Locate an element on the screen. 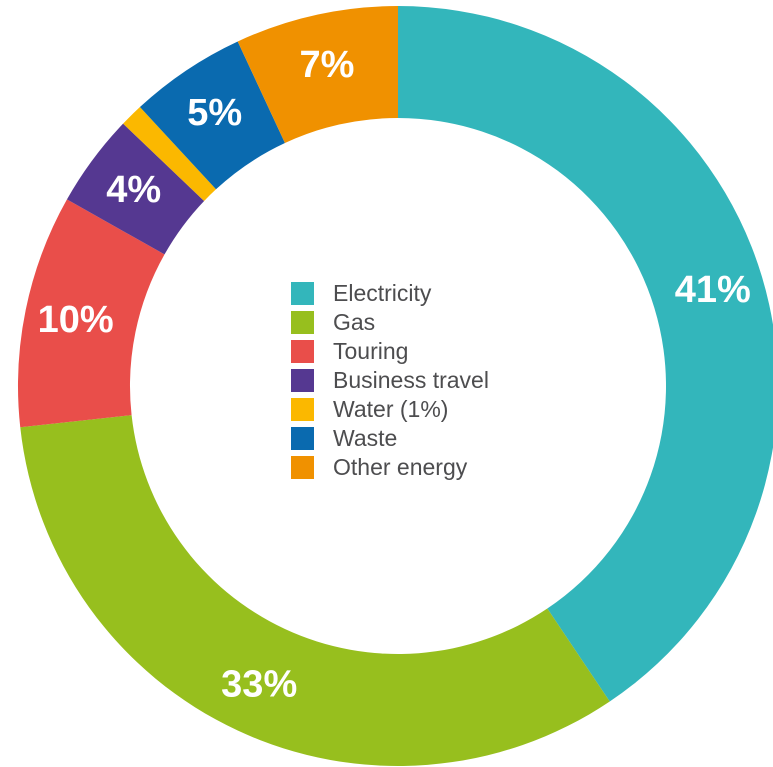 The width and height of the screenshot is (773, 767). slice-business-travel is located at coordinates (135, 189).